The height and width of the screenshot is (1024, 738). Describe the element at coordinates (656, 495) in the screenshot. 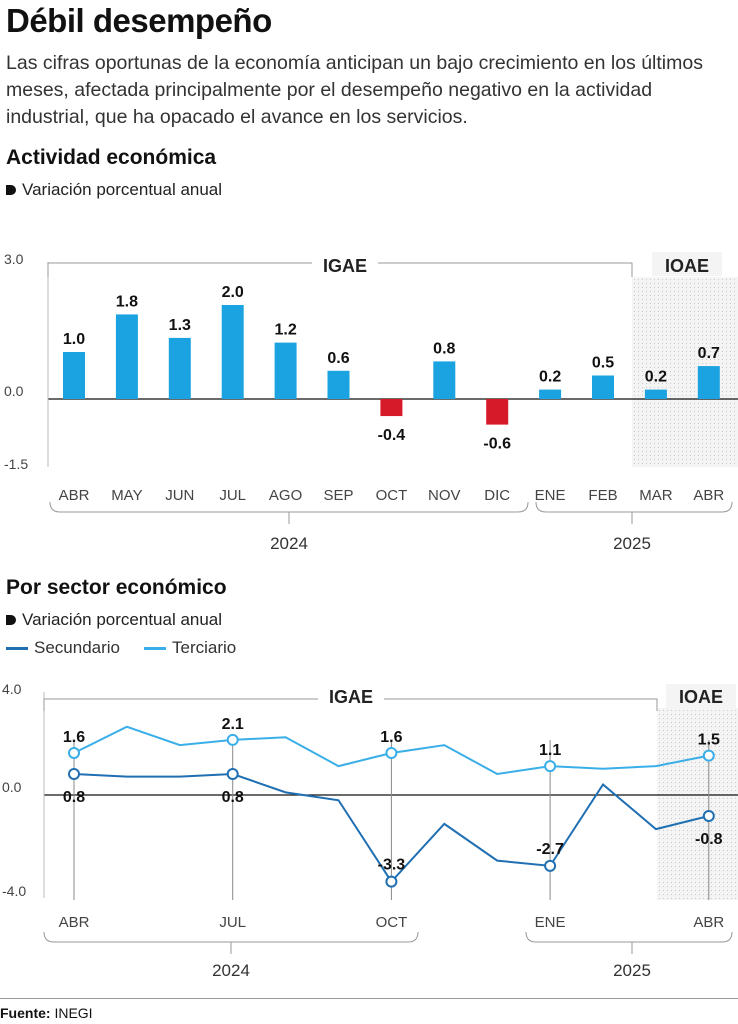

I see `x-tick-label: MAR` at that location.